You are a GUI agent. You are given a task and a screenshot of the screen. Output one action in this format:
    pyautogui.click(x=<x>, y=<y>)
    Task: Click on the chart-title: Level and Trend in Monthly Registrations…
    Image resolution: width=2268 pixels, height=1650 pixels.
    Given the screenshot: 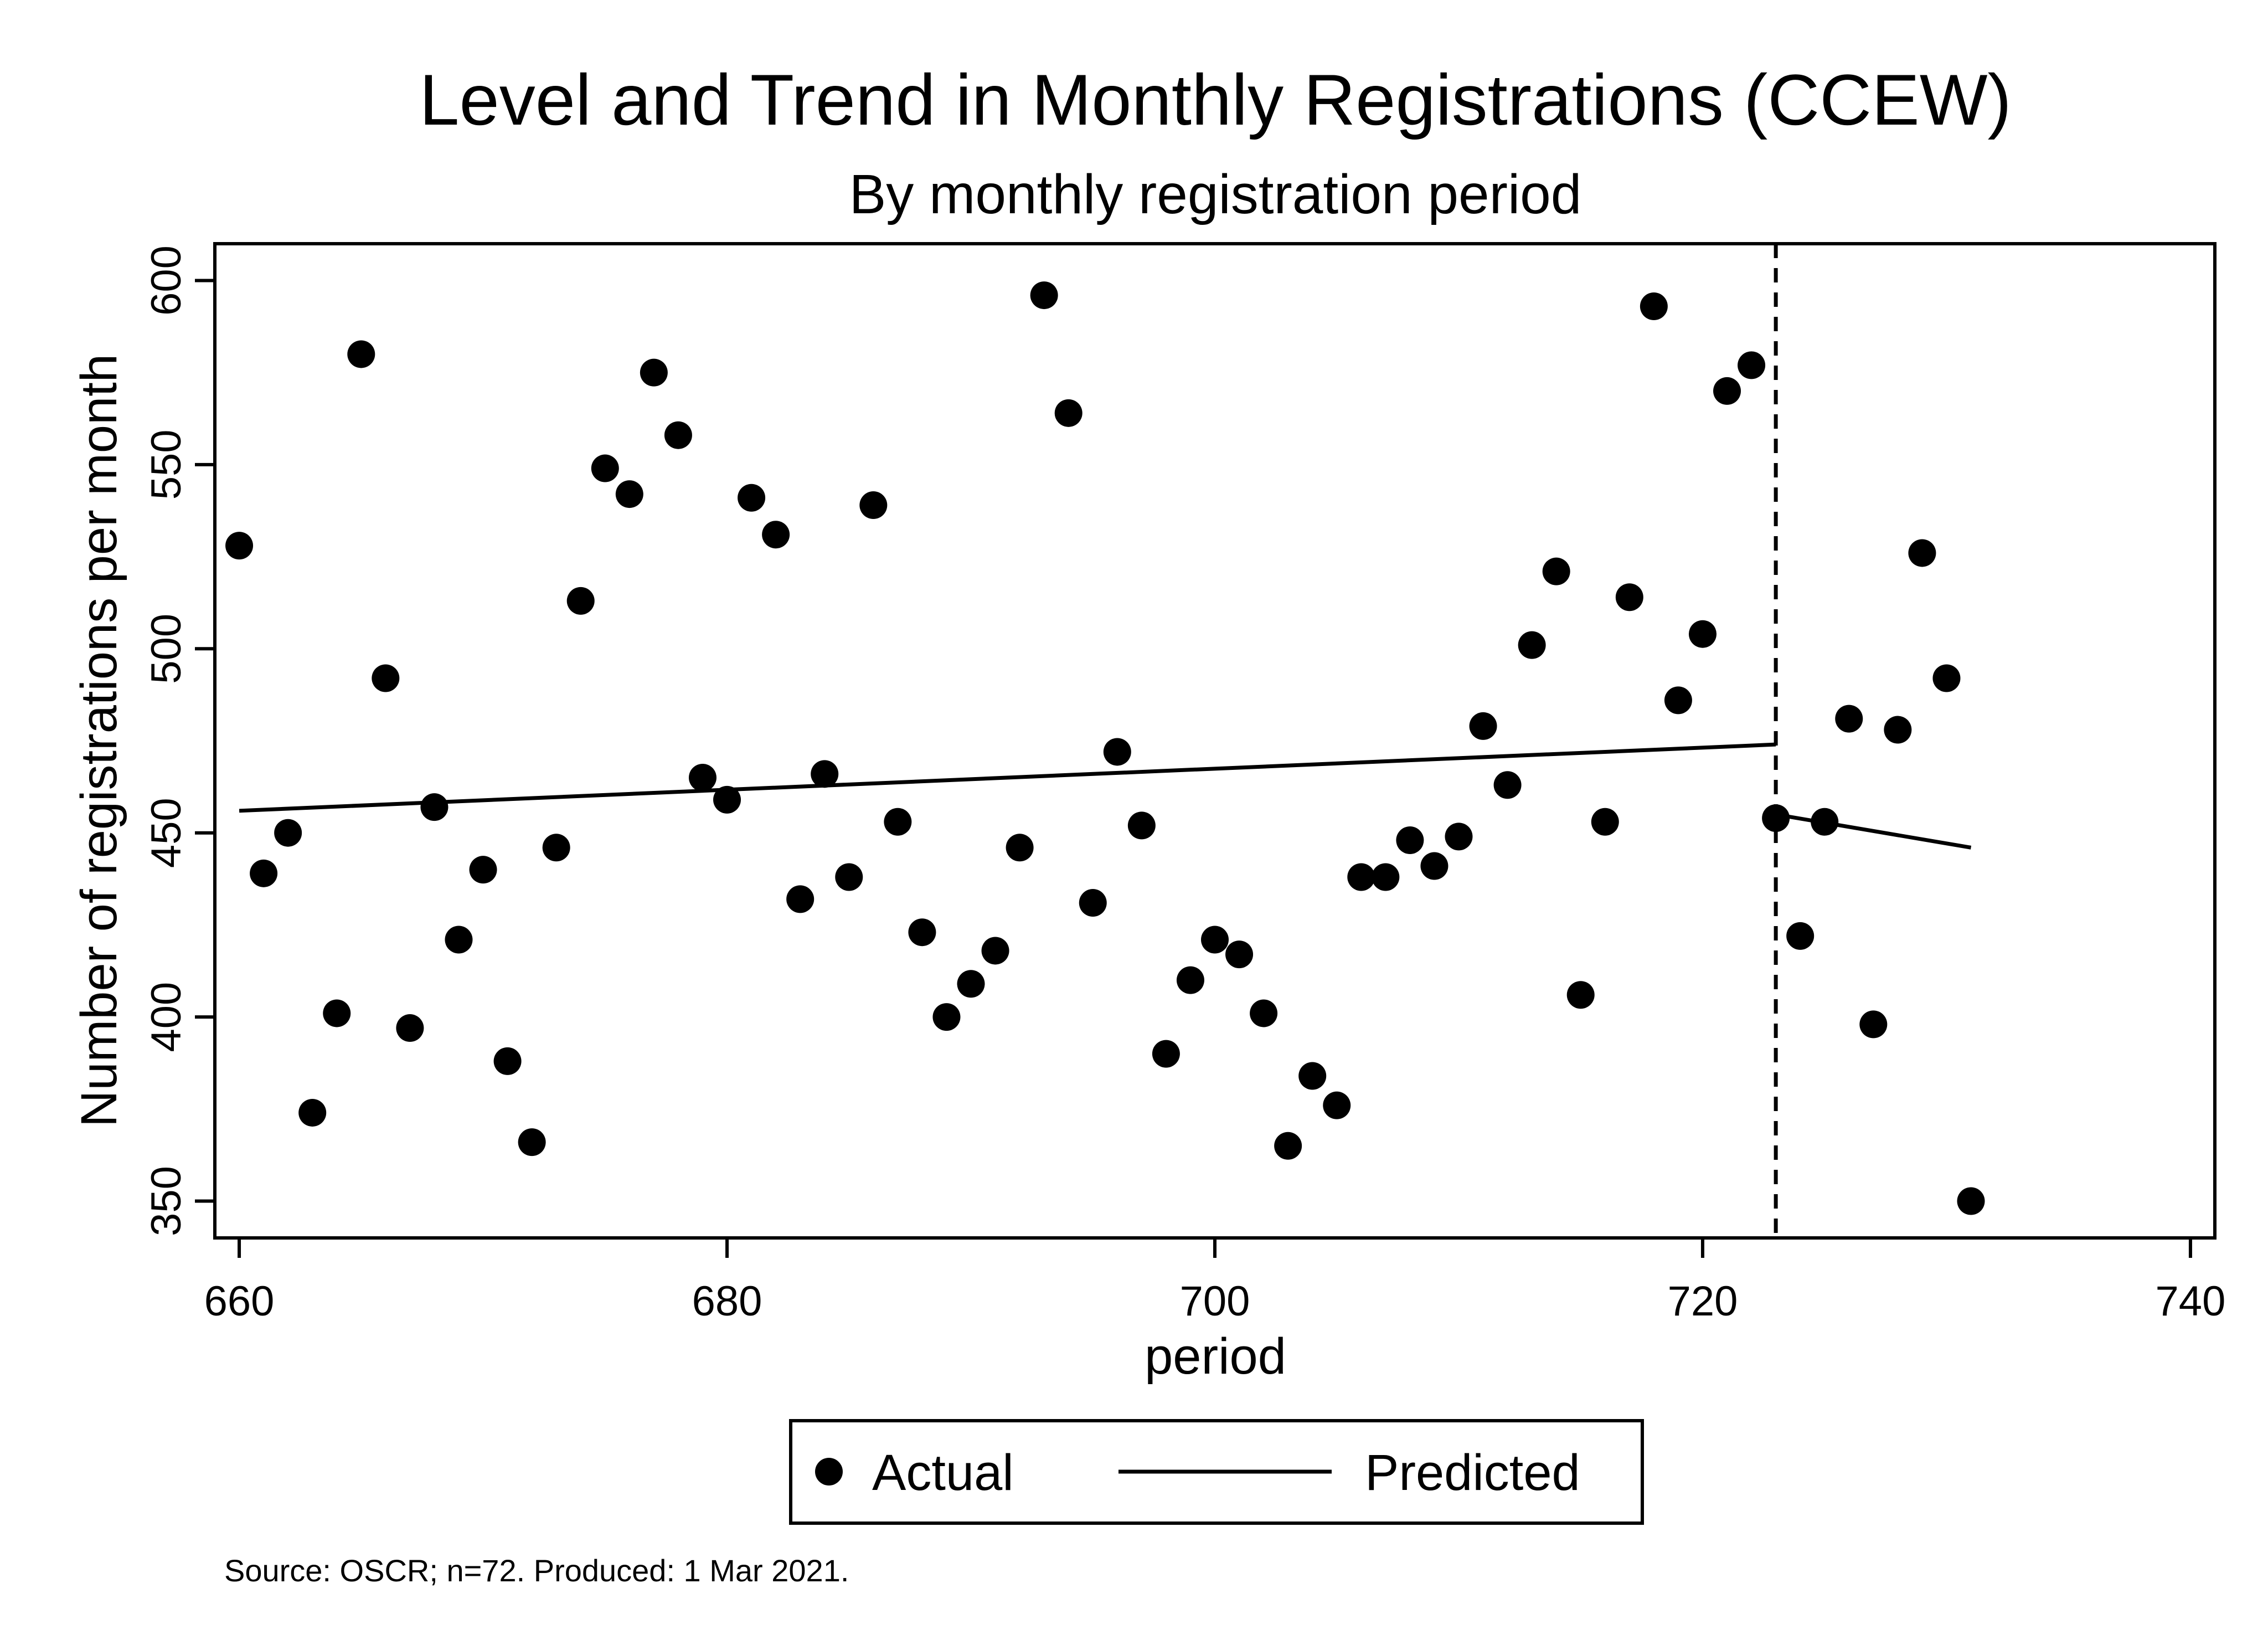 What is the action you would take?
    pyautogui.click(x=1215, y=99)
    